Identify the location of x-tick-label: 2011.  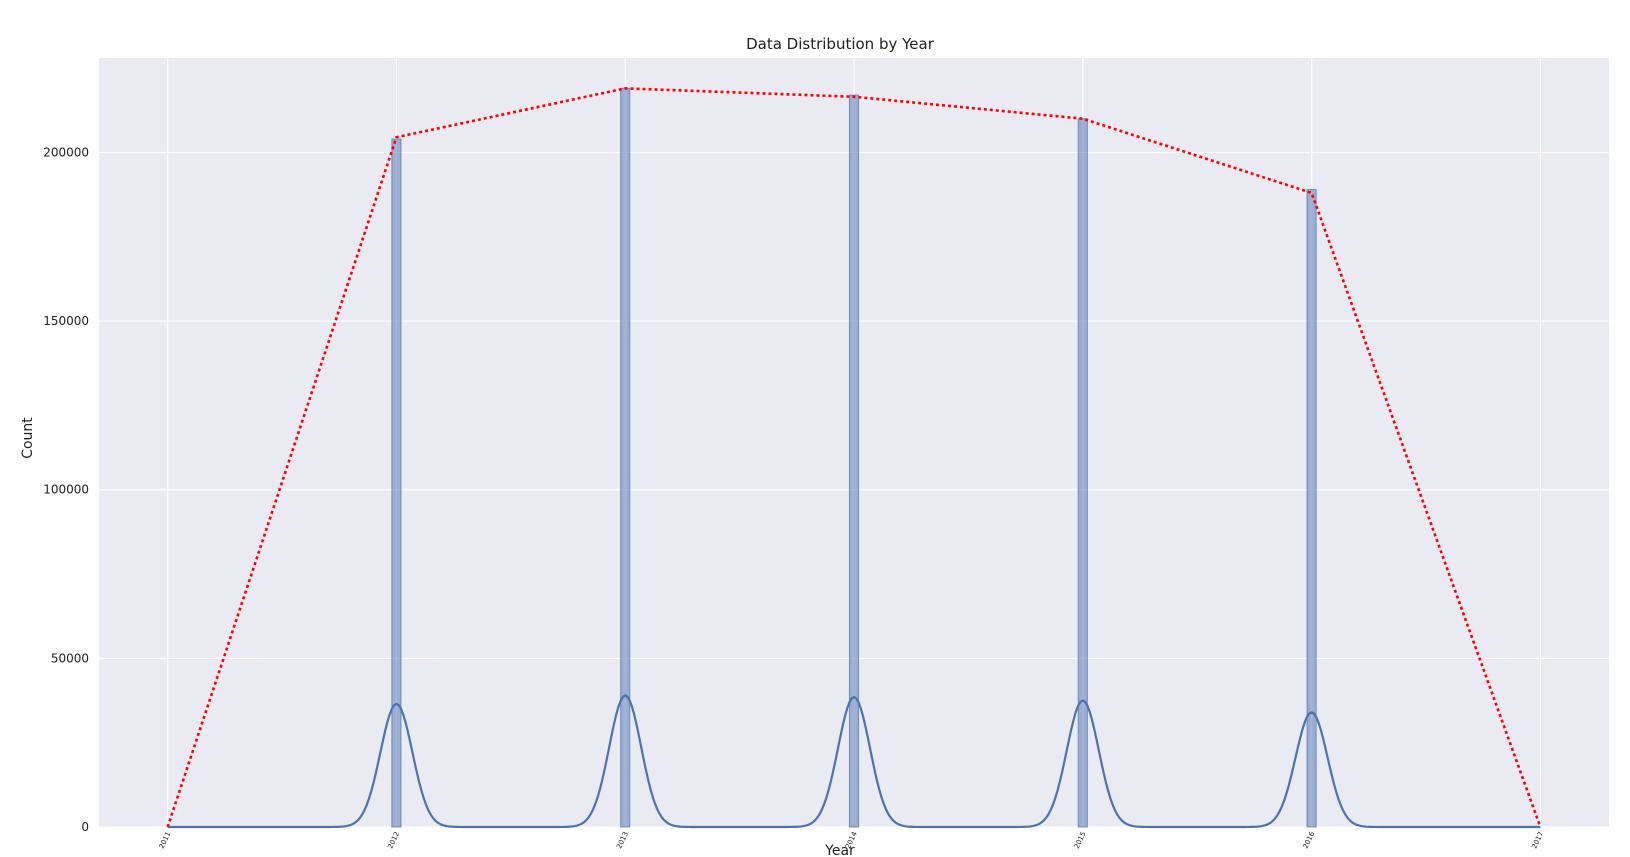
(165, 840).